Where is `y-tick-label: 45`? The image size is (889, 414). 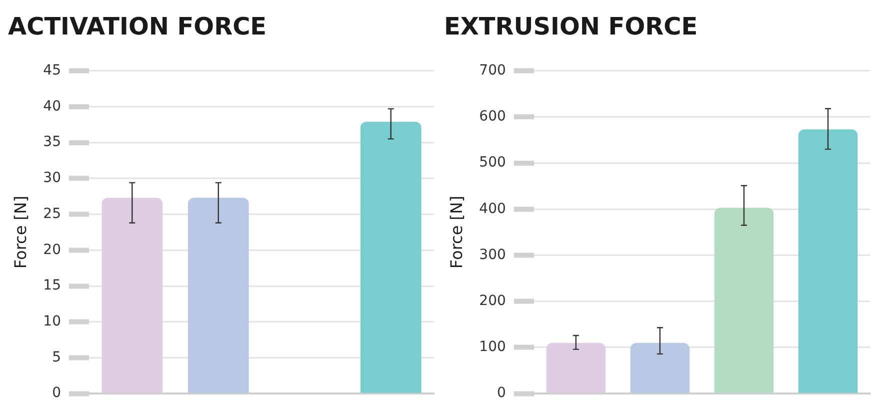 y-tick-label: 45 is located at coordinates (52, 70).